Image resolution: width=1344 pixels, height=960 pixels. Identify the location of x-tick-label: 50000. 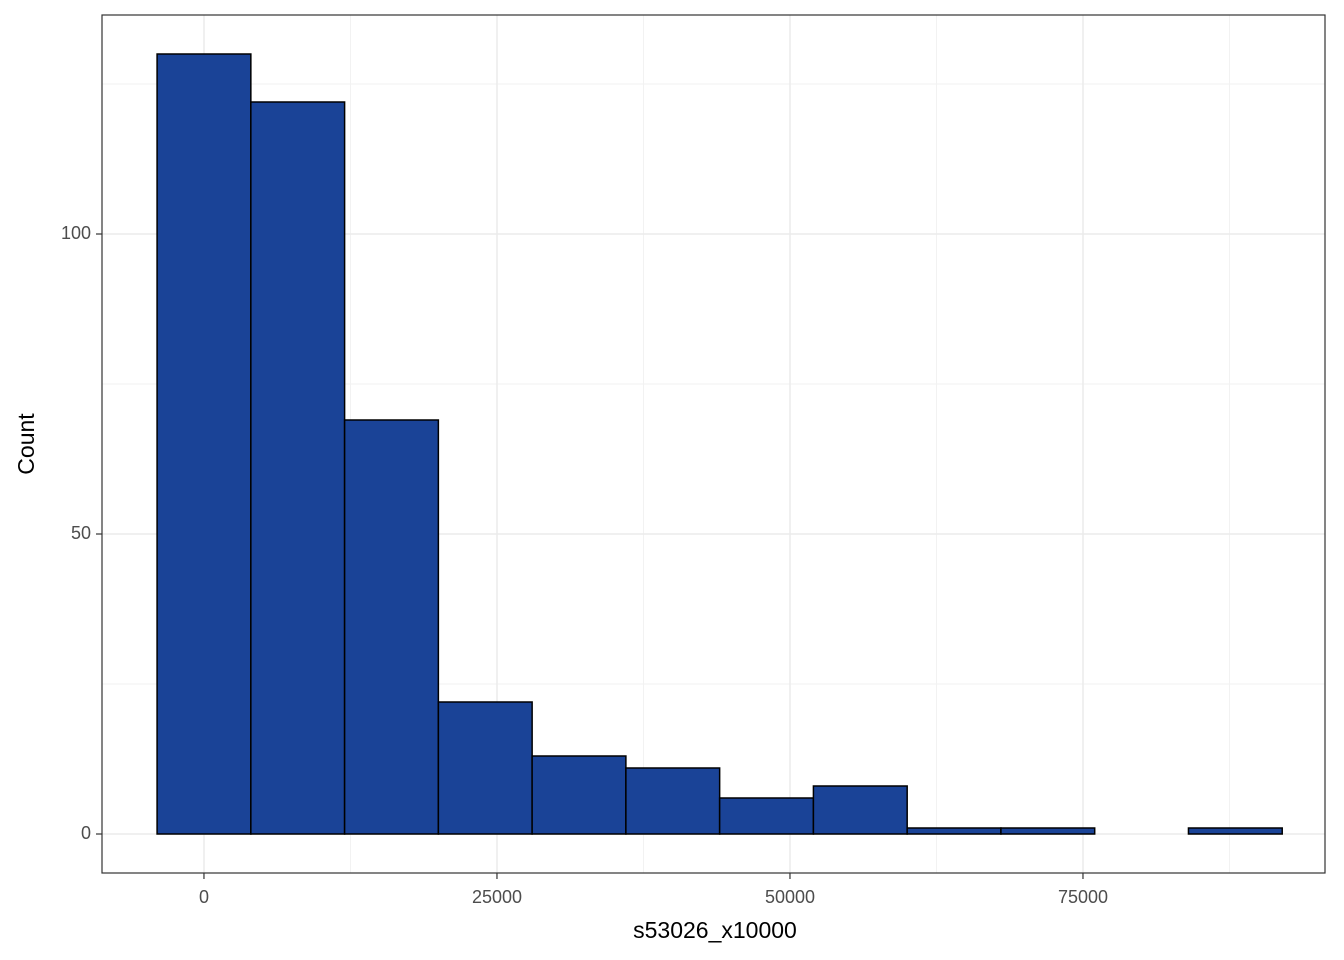
(790, 897).